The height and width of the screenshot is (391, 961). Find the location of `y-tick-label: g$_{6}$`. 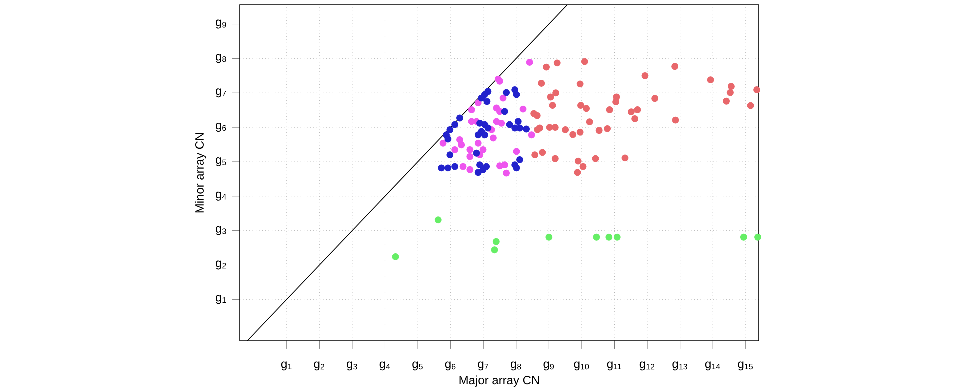

y-tick-label: g$_{6}$ is located at coordinates (221, 127).